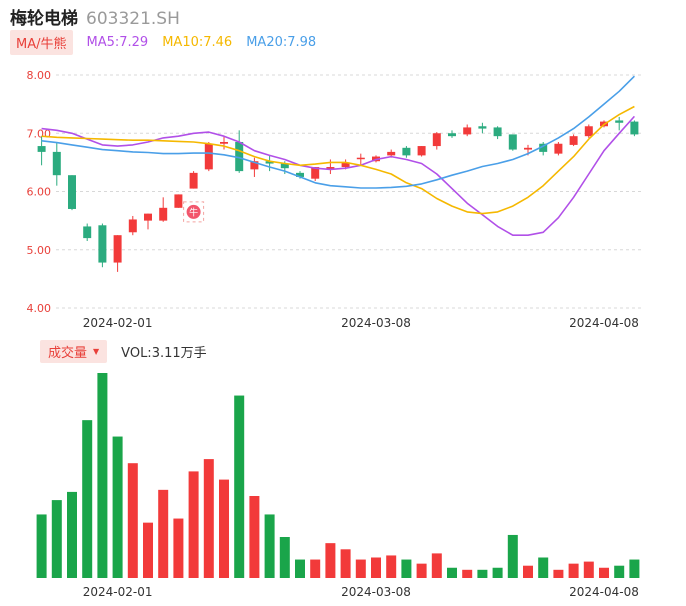  What do you see at coordinates (118, 592) in the screenshot?
I see `volume-x-tick-label: 2024-02-01` at bounding box center [118, 592].